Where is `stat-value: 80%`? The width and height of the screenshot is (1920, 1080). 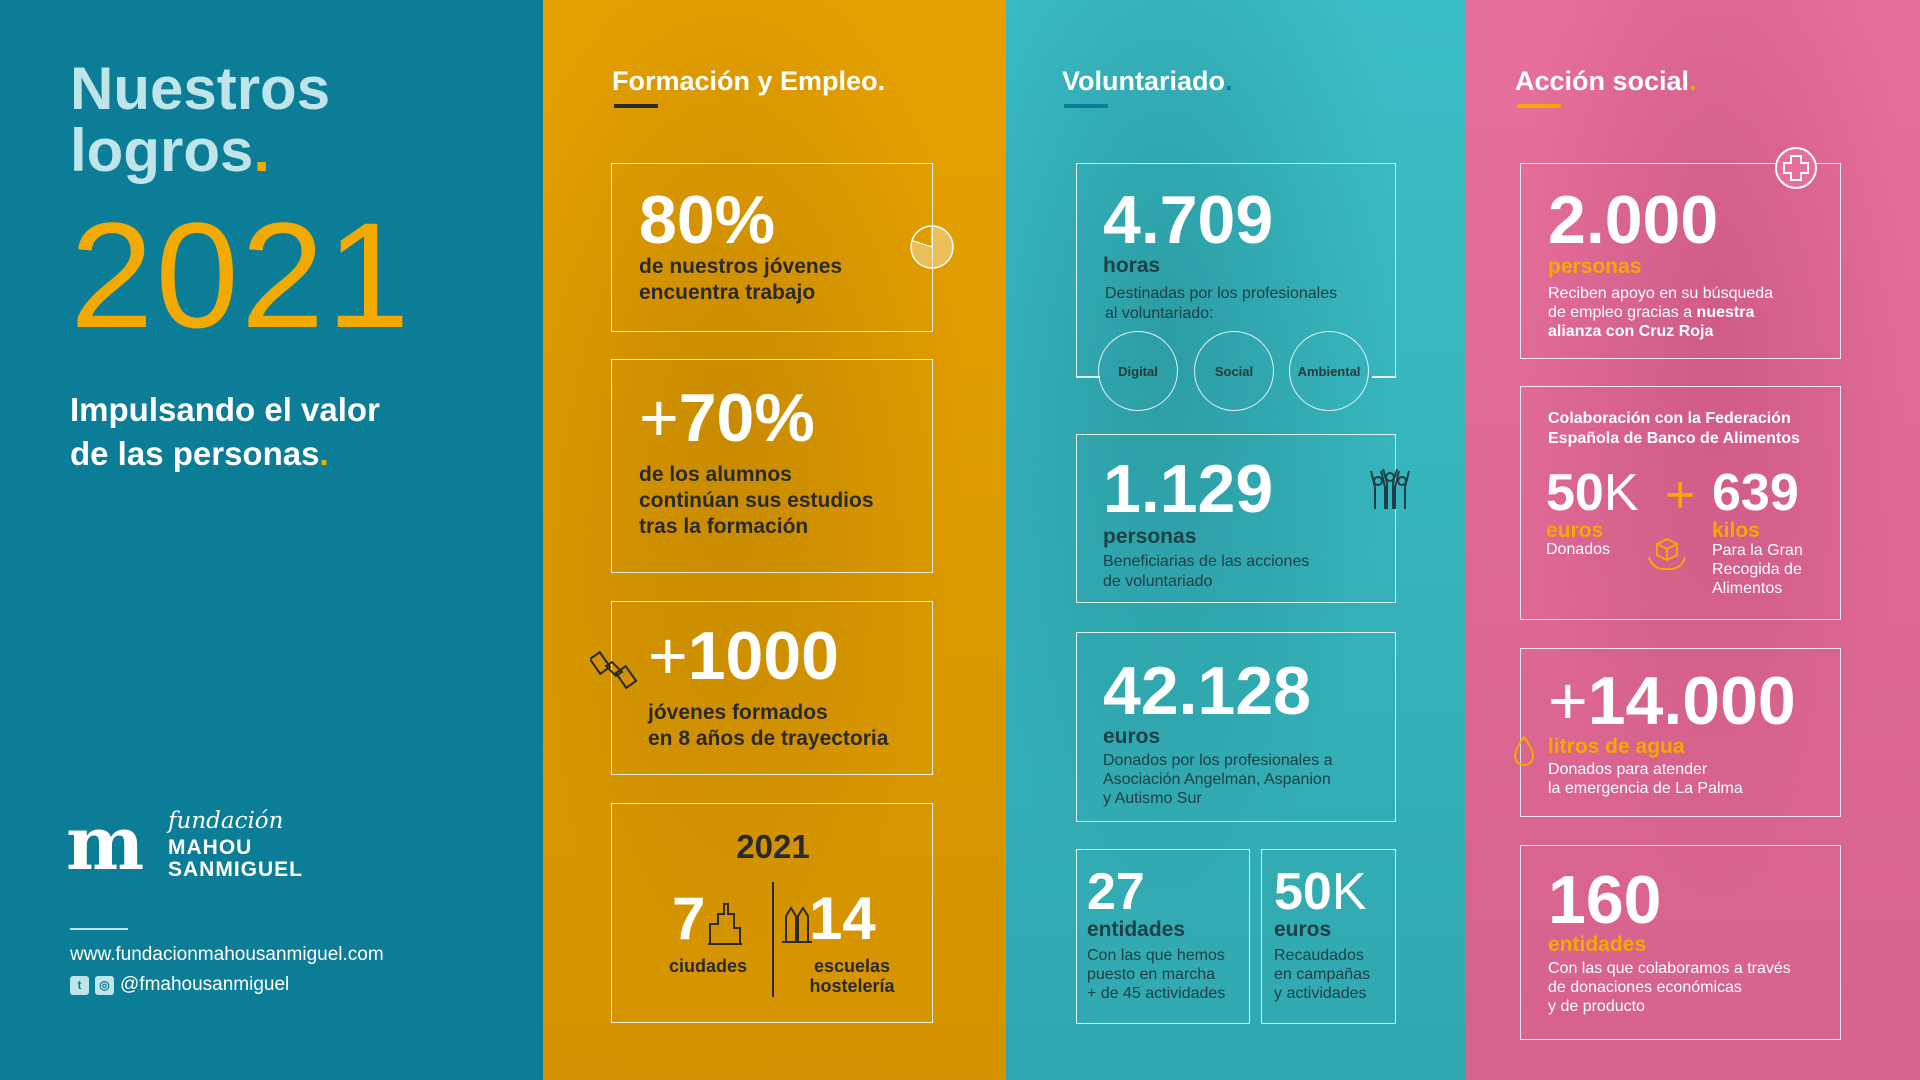
stat-value: 80% is located at coordinates (707, 220).